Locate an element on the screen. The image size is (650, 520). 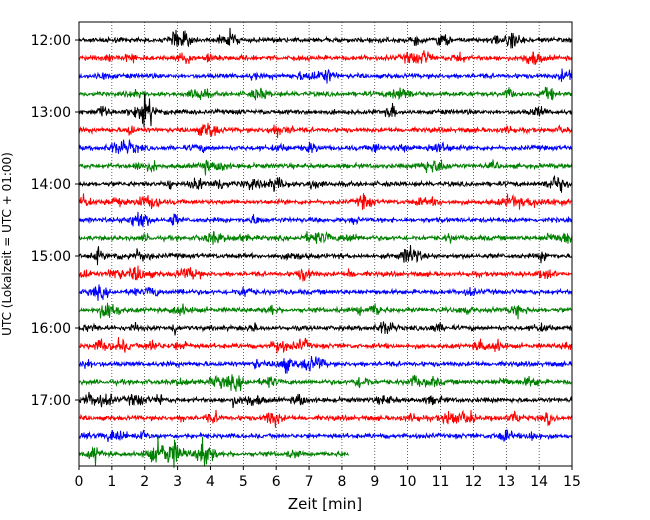
x-tick-label: 12 is located at coordinates (473, 482).